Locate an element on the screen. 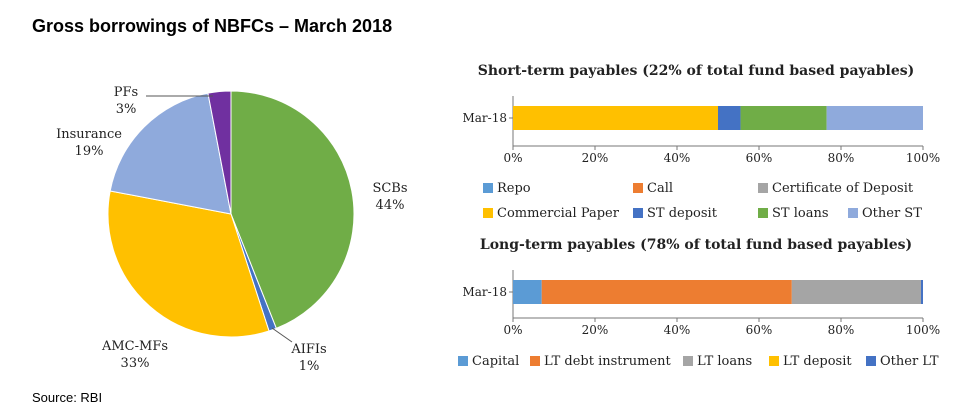 The width and height of the screenshot is (956, 415). pie-slice-scbs is located at coordinates (292, 210).